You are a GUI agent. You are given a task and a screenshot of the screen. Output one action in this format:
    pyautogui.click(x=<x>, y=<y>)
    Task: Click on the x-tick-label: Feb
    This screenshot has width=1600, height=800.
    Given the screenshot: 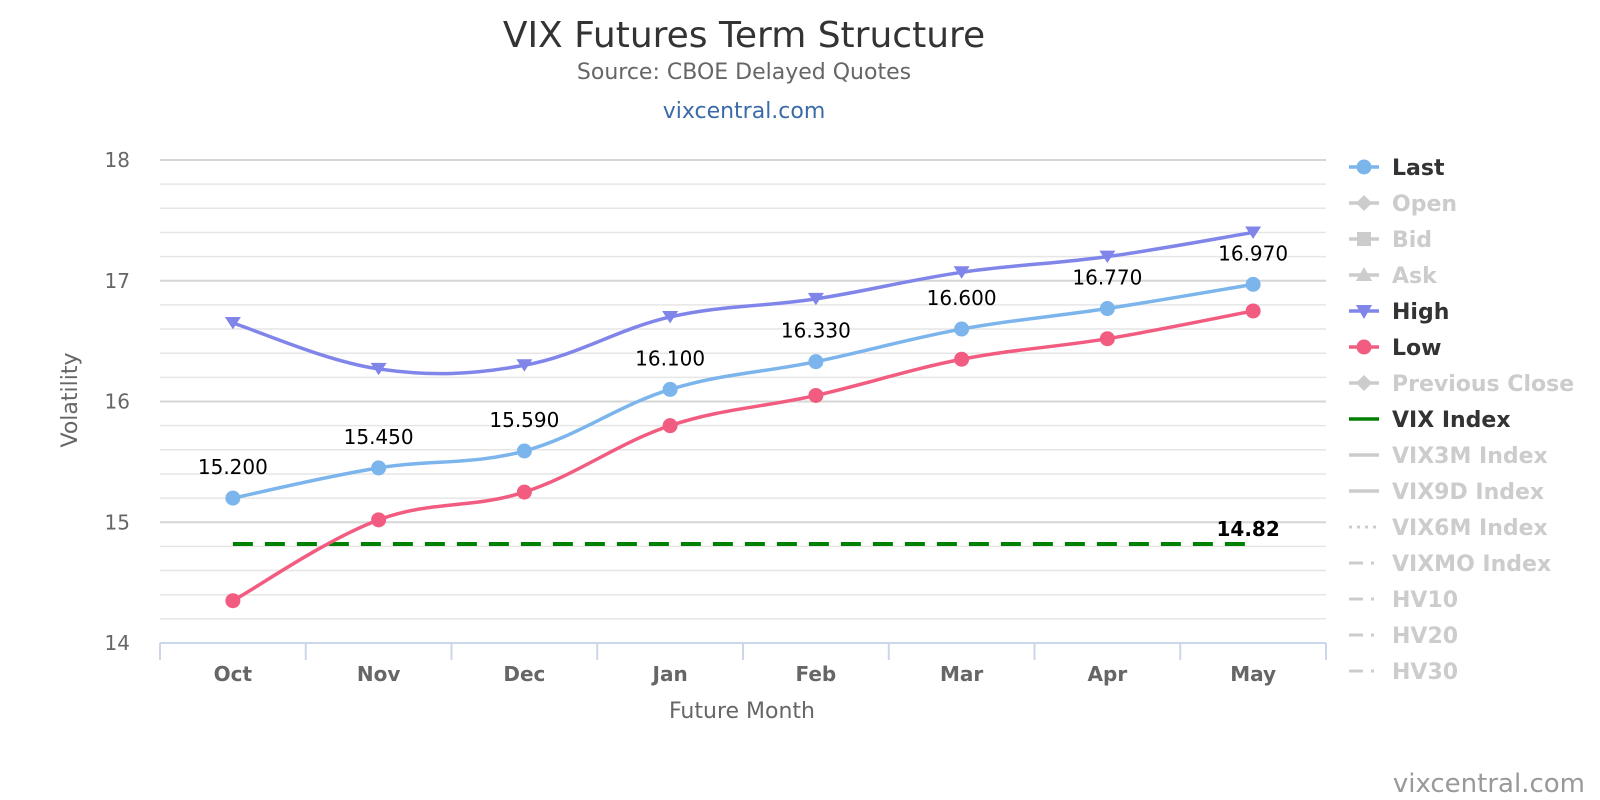 What is the action you would take?
    pyautogui.click(x=816, y=674)
    